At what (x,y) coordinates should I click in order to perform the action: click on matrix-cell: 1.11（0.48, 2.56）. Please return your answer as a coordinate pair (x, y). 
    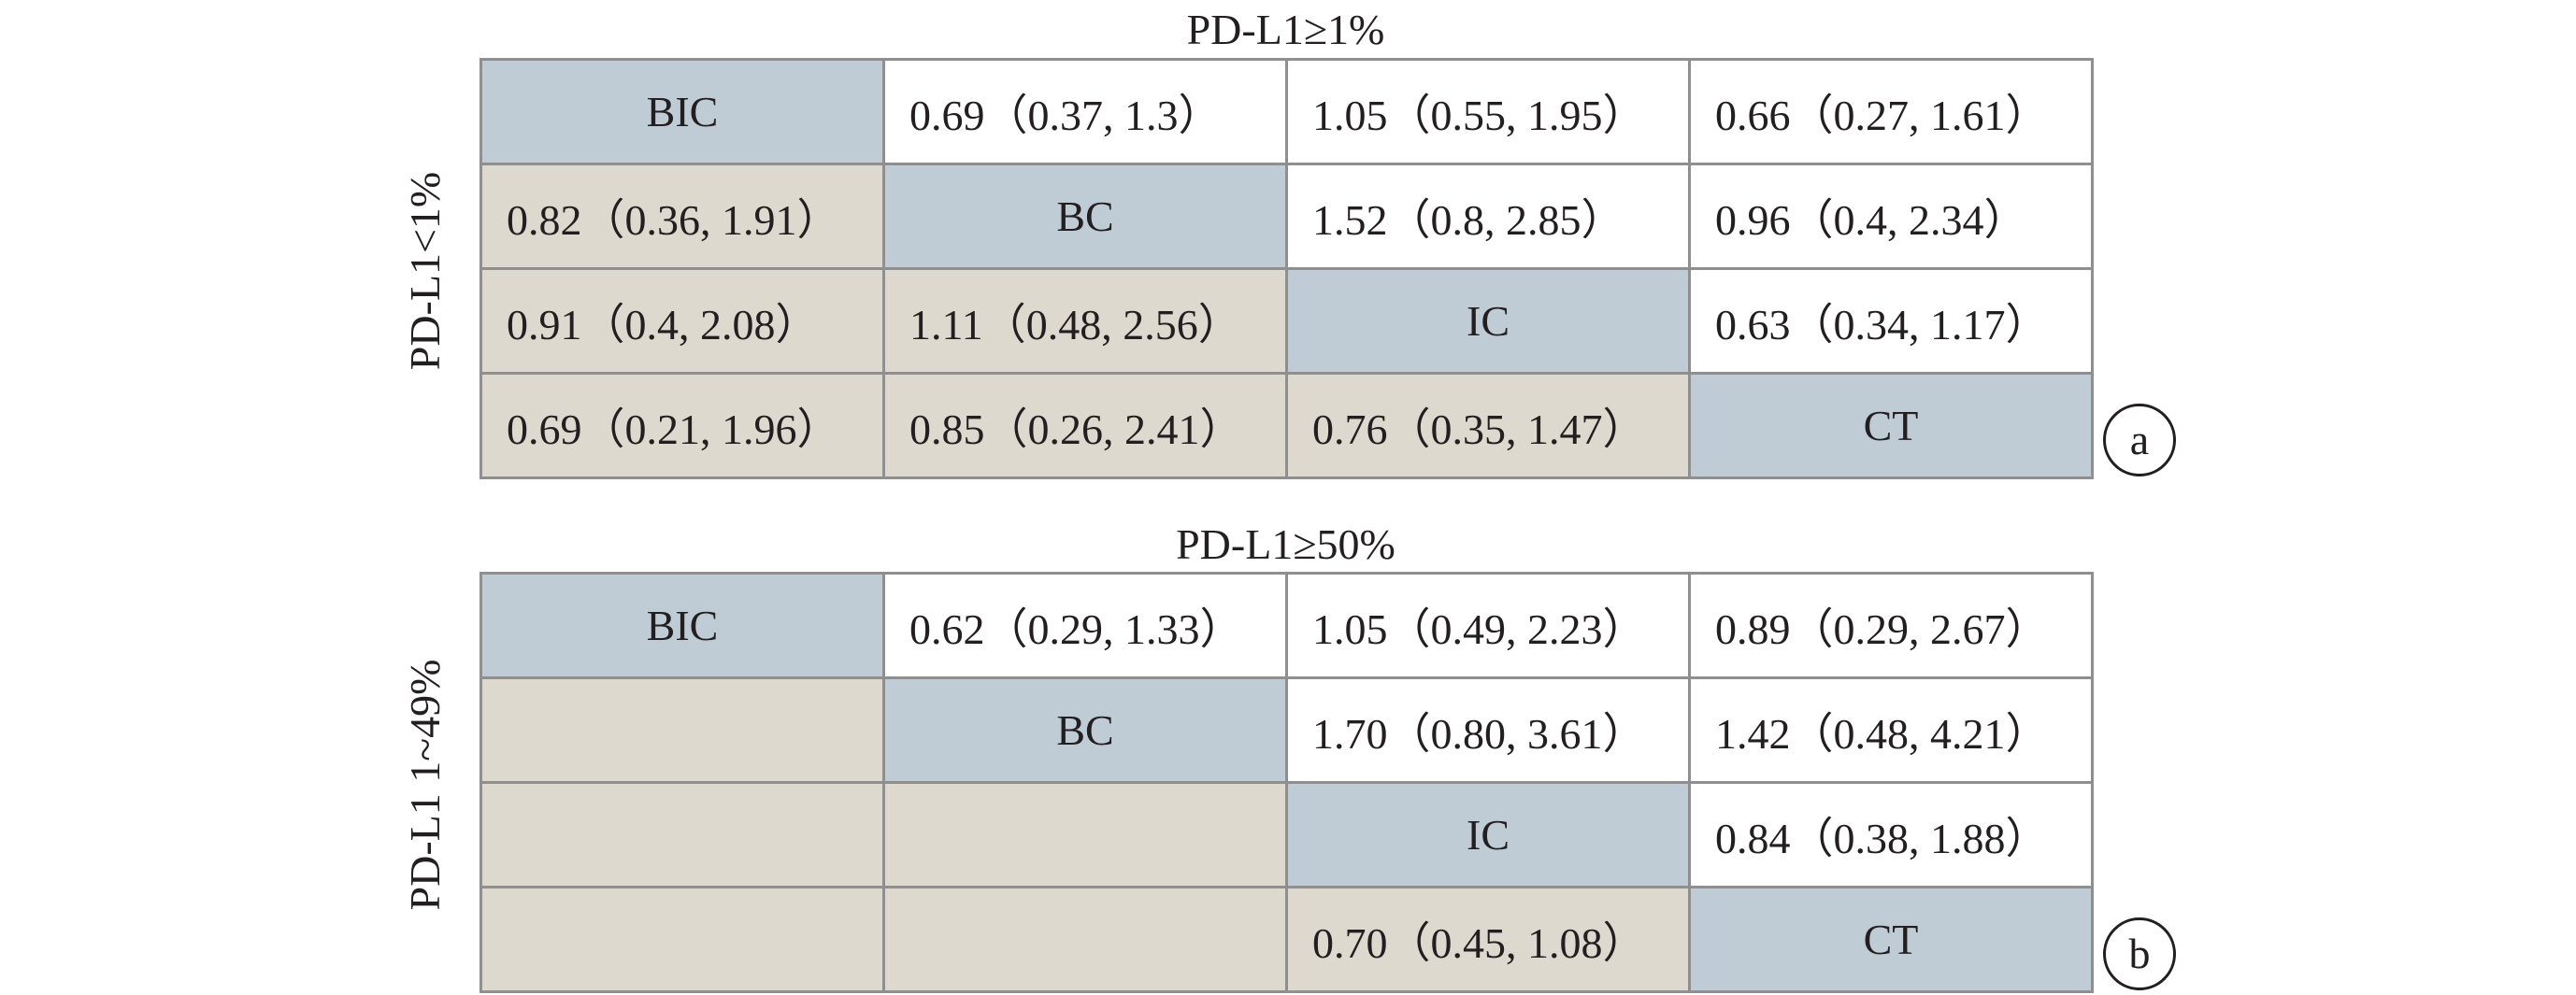
    Looking at the image, I should click on (1086, 323).